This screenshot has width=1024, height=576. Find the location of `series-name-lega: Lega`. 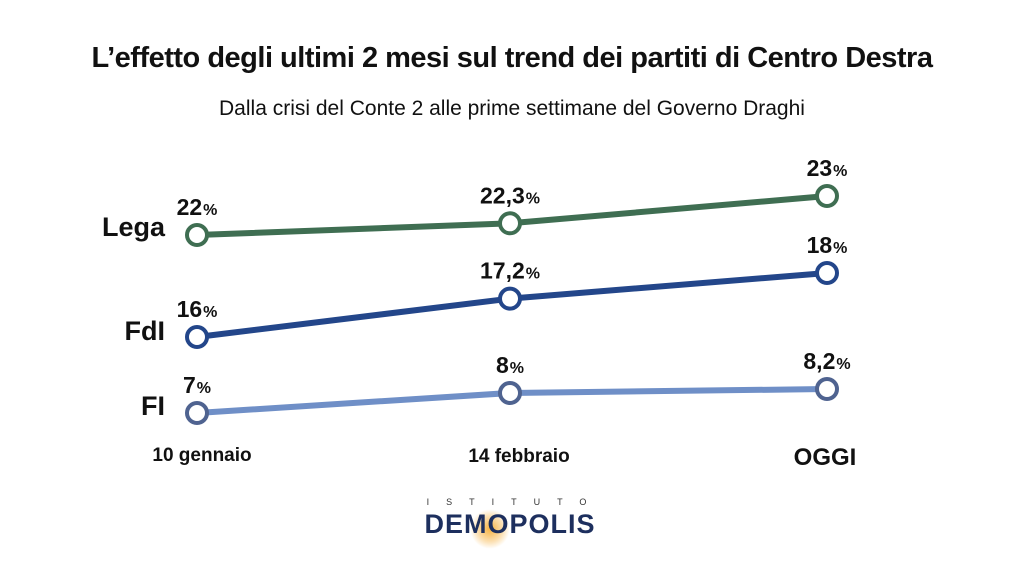

series-name-lega: Lega is located at coordinates (134, 227).